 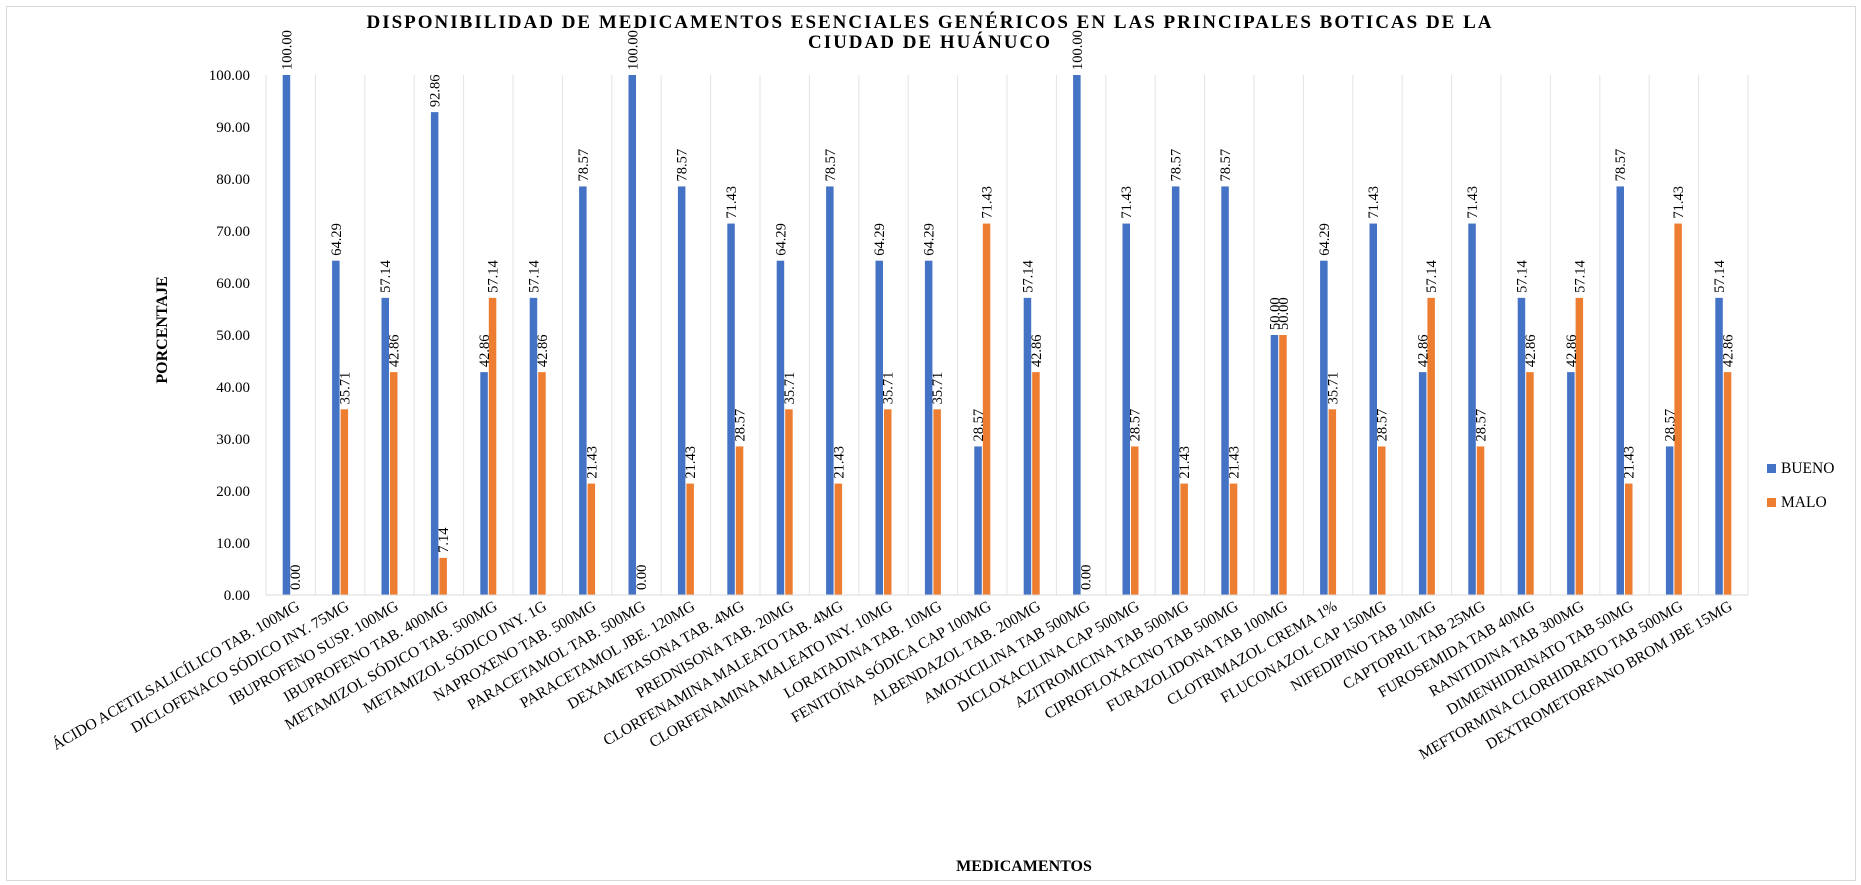 I want to click on y-tick-label: 50.00, so click(x=233, y=336).